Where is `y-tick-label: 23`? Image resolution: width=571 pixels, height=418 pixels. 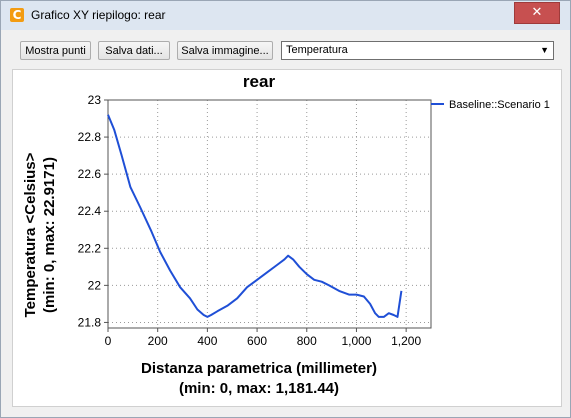
y-tick-label: 23 is located at coordinates (95, 100).